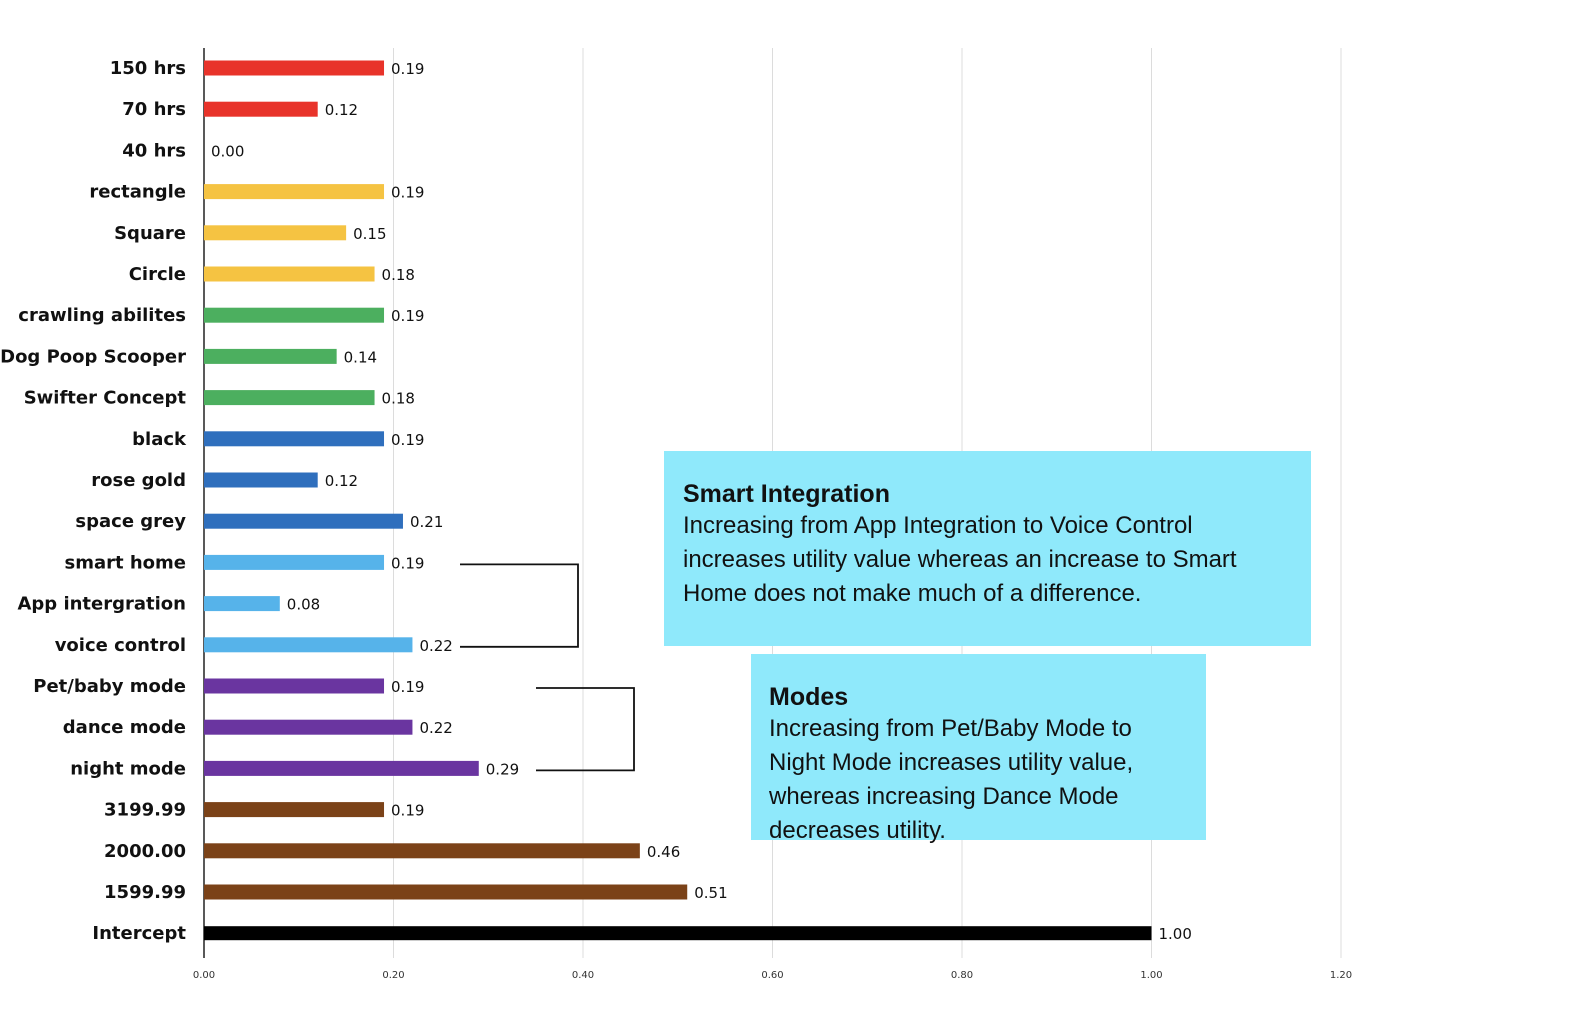  What do you see at coordinates (138, 480) in the screenshot?
I see `category-label: rose gold` at bounding box center [138, 480].